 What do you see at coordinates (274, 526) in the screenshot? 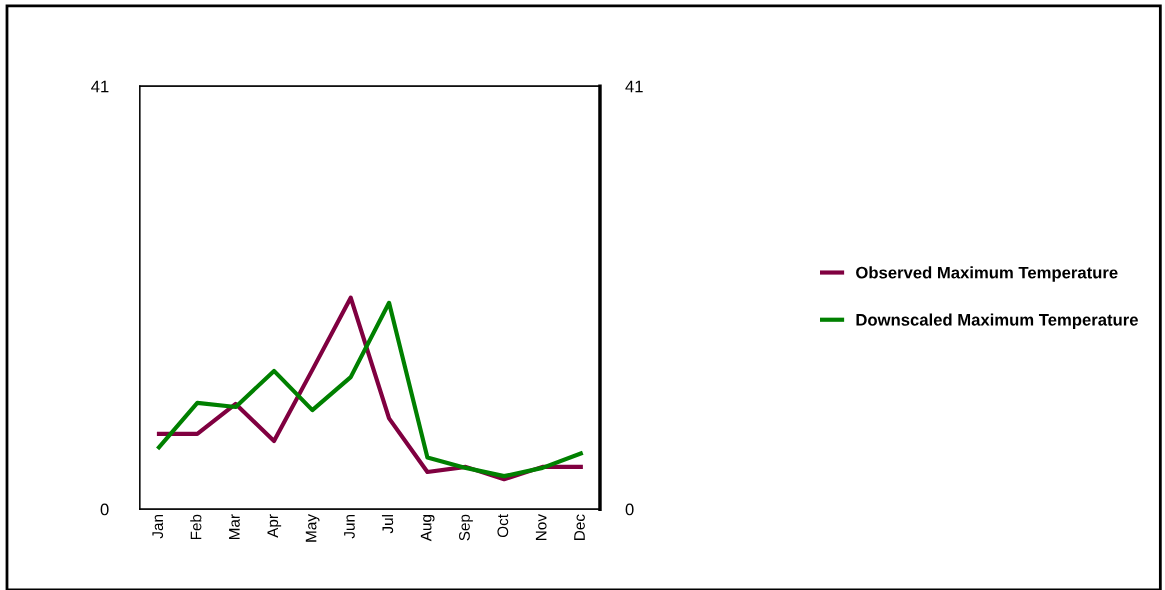
I see `x-tick-label: Apr` at bounding box center [274, 526].